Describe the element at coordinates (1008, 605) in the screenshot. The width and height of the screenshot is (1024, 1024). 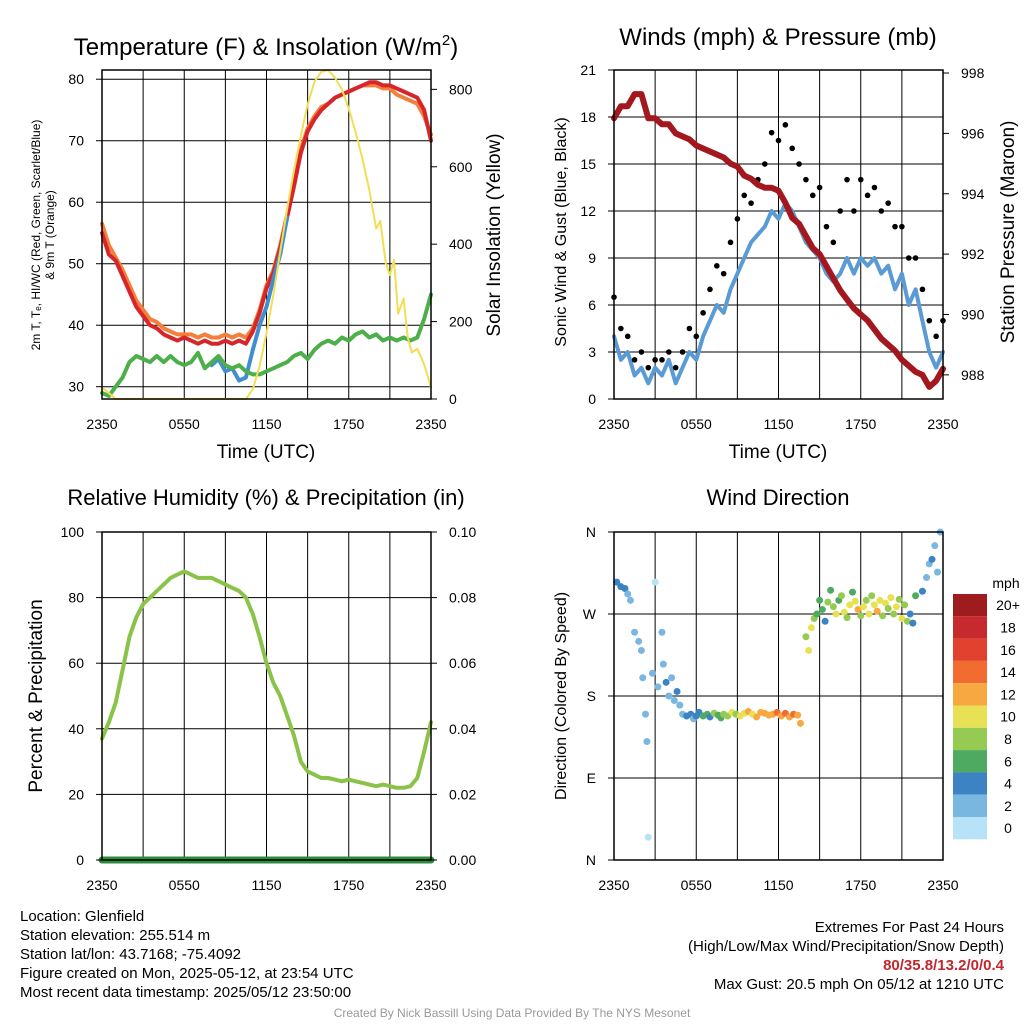
I see `colorbar-label: 20+` at that location.